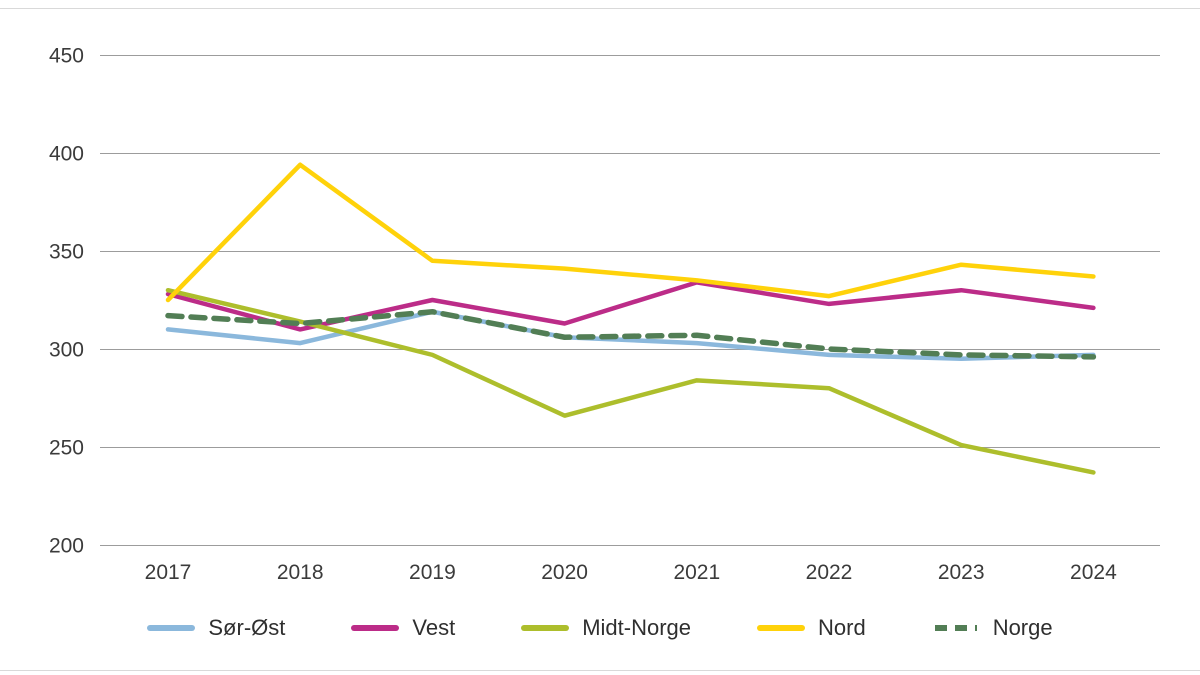 The width and height of the screenshot is (1200, 675). I want to click on x-tick-label: 2019, so click(432, 572).